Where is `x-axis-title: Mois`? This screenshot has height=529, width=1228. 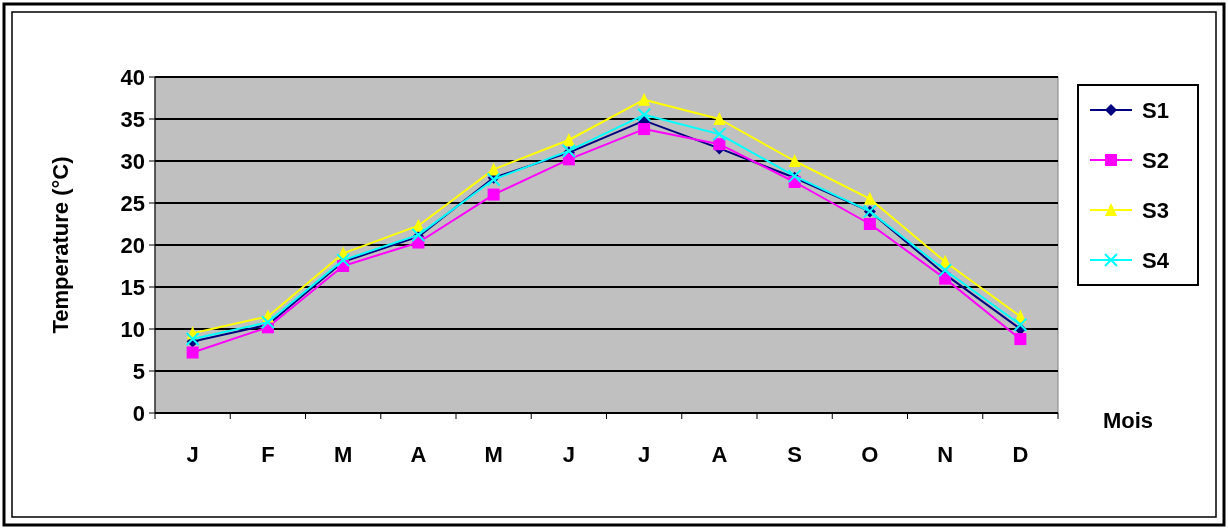 x-axis-title: Mois is located at coordinates (1128, 420).